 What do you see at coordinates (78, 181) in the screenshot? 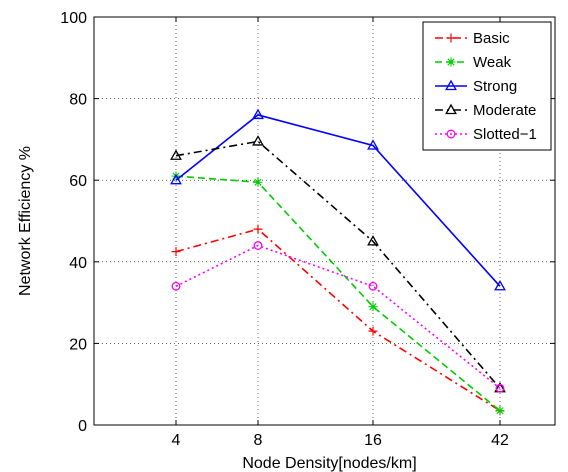
I see `y-tick-label: 60` at bounding box center [78, 181].